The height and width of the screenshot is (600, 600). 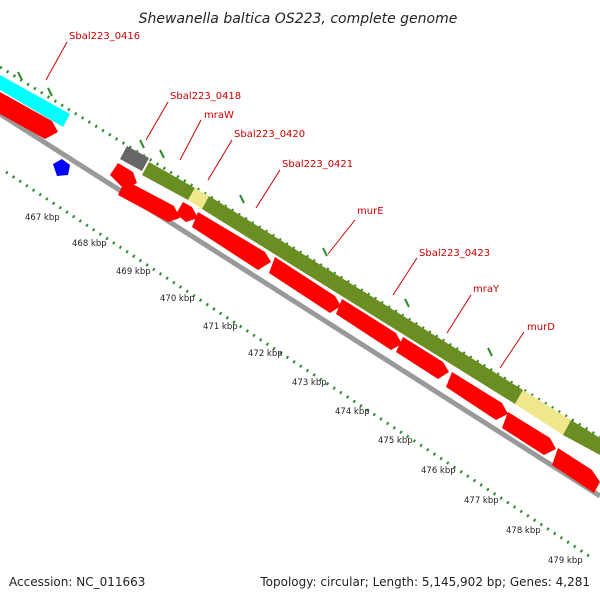 What do you see at coordinates (77, 582) in the screenshot?
I see `accession-text: Accession: NC_011663` at bounding box center [77, 582].